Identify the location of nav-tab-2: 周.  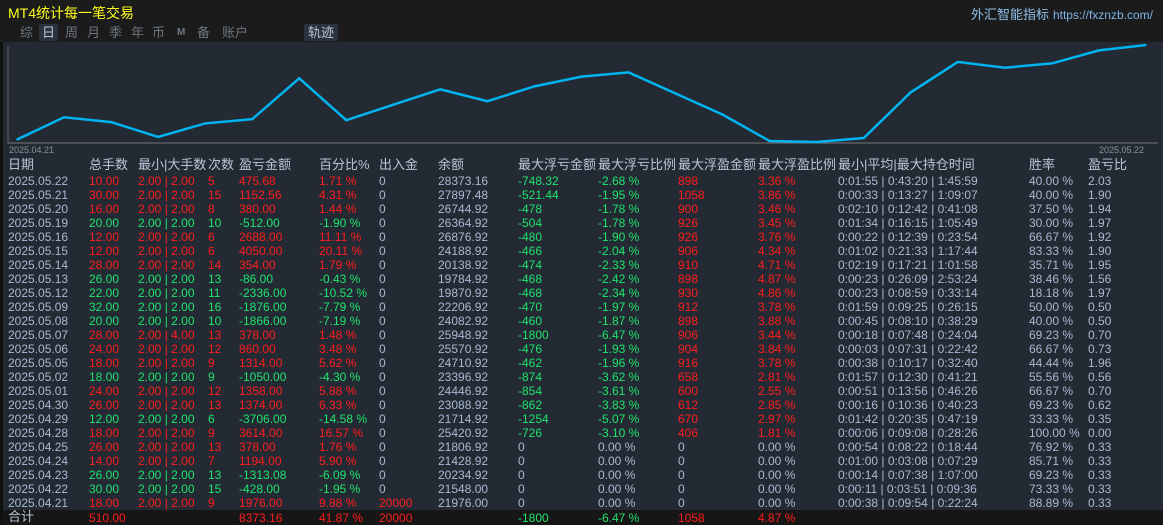
(72, 32).